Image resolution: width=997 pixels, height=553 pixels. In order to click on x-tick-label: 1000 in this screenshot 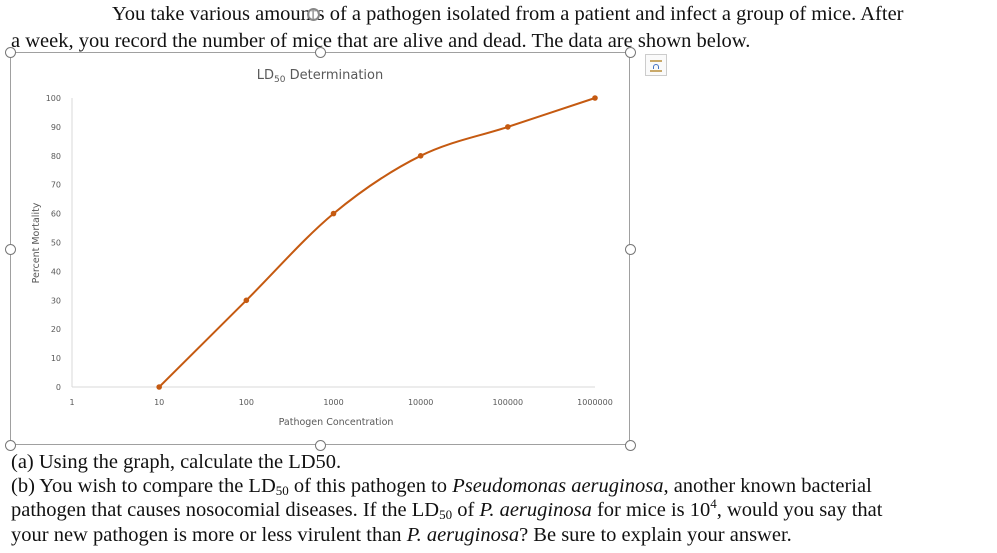, I will do `click(333, 402)`.